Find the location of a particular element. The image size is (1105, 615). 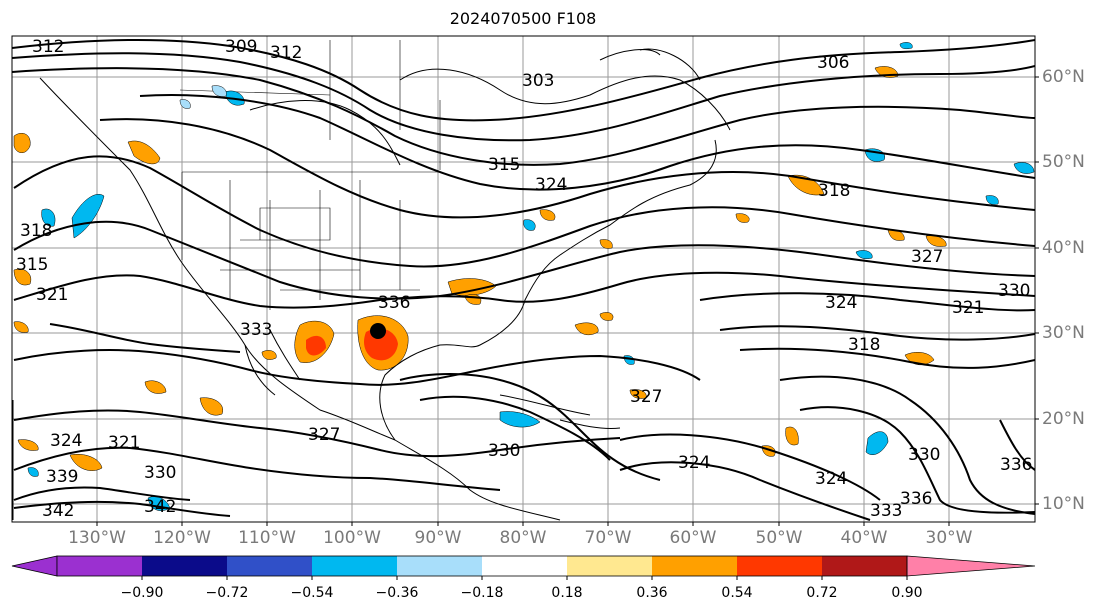

lon-label: 130°W is located at coordinates (97, 538).